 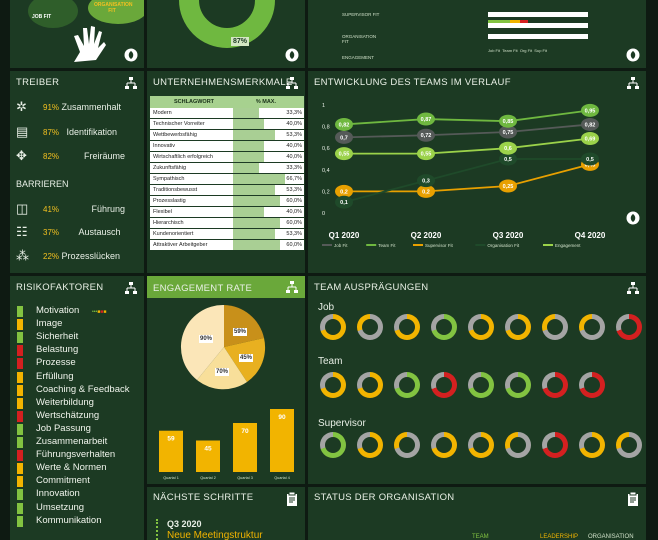 I want to click on table-row: Wirtschaftlich erfolgreich 40,0%, so click(x=227, y=157).